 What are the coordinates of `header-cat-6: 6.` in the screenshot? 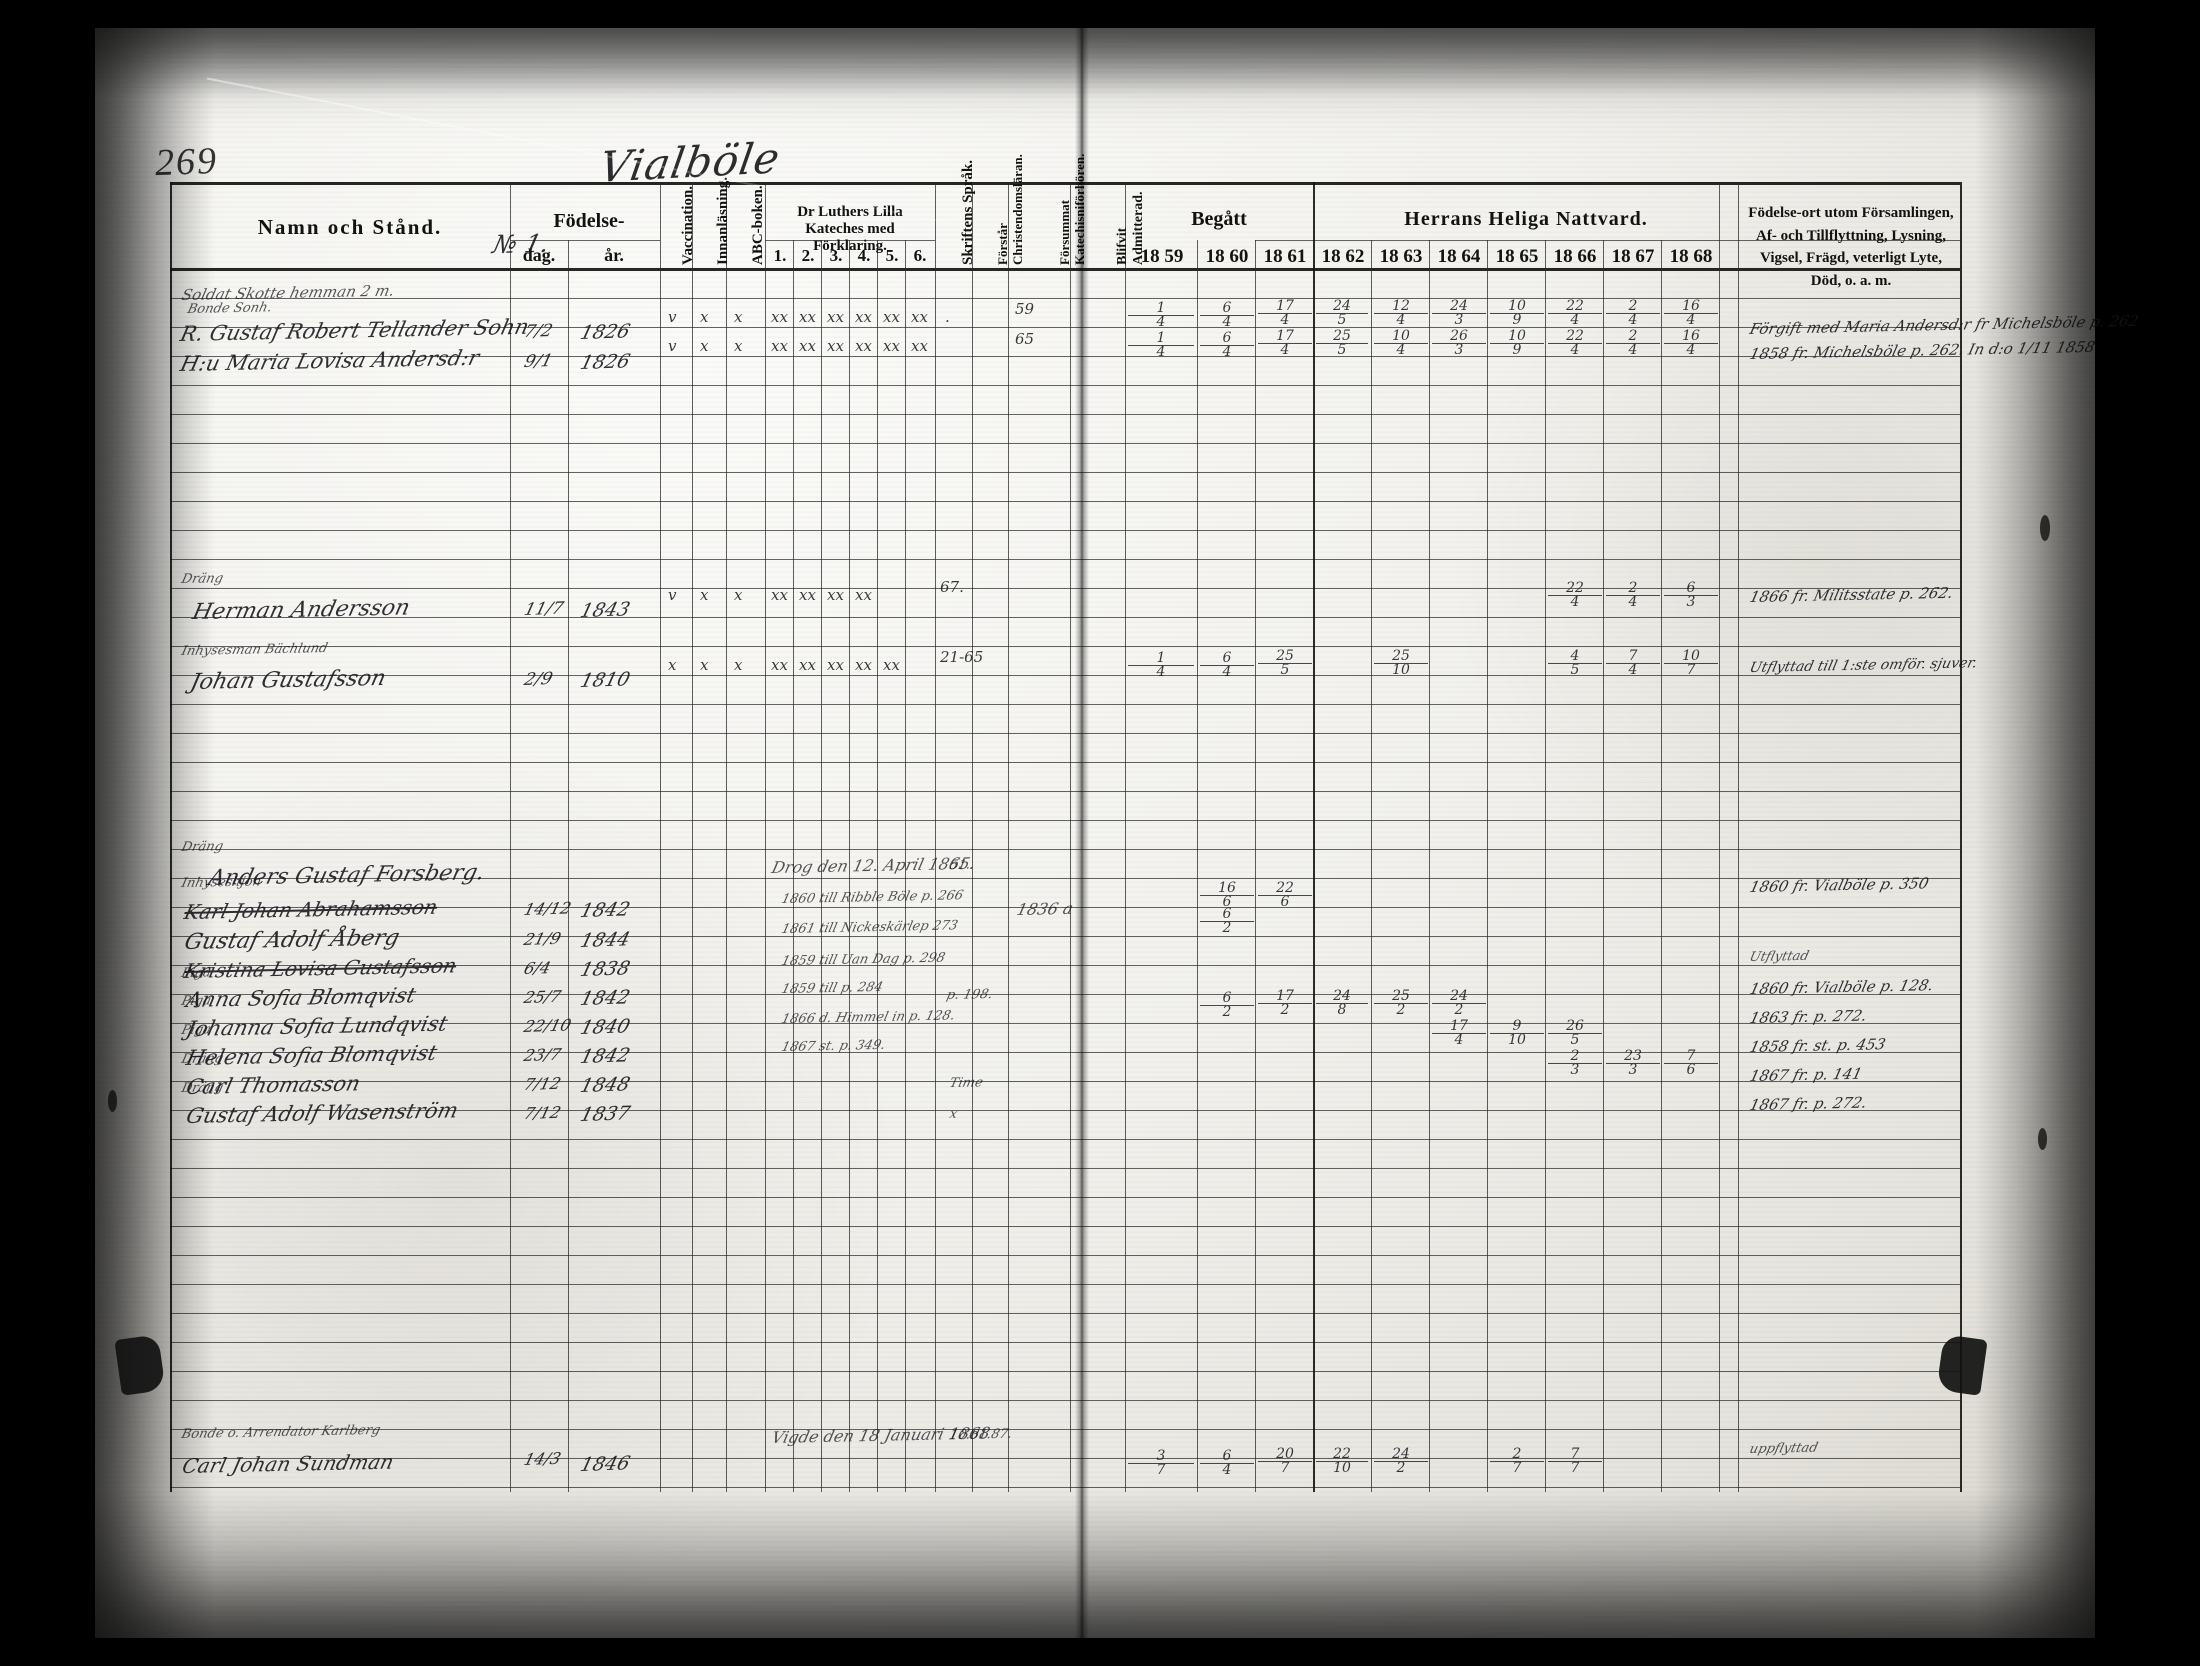 It's located at (920, 255).